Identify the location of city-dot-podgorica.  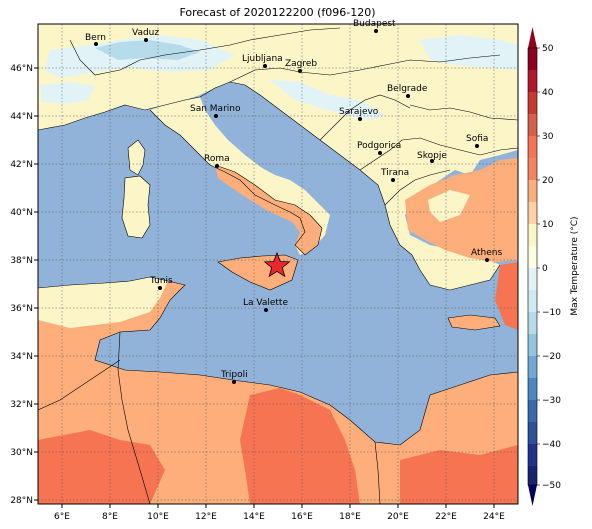
(380, 153).